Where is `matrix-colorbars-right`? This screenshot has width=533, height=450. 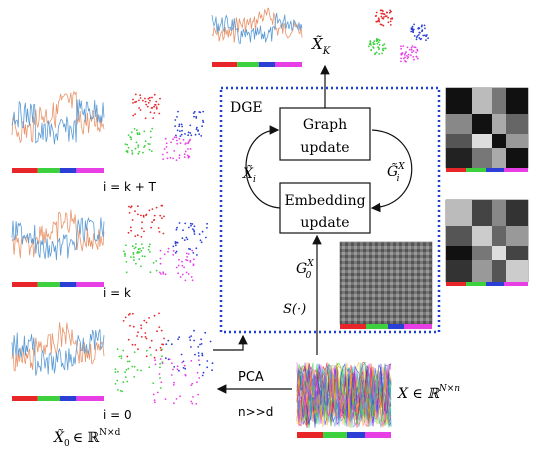
matrix-colorbars-right is located at coordinates (487, 227).